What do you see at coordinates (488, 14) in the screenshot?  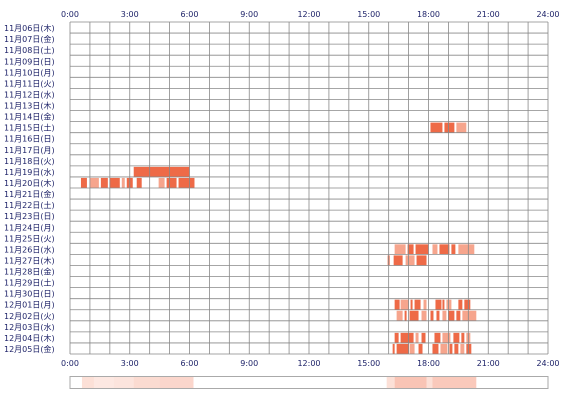 I see `x-tick-label-top: 21:00` at bounding box center [488, 14].